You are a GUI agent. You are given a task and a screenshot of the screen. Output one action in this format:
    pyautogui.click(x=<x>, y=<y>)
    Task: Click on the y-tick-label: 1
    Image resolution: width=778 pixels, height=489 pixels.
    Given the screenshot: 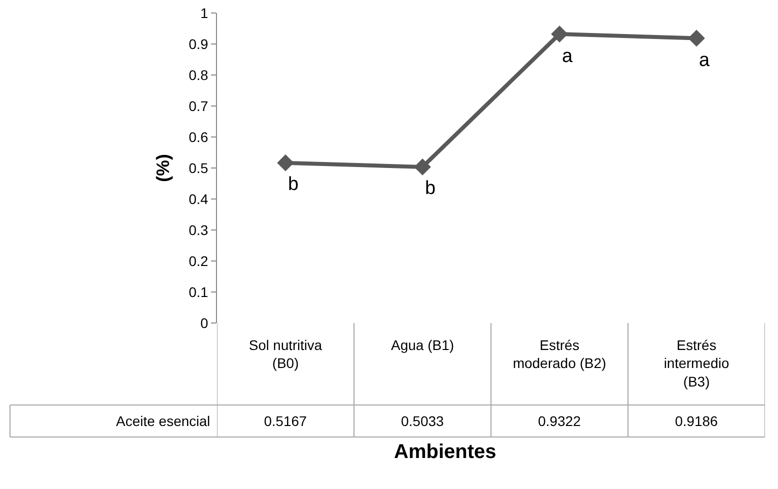 What is the action you would take?
    pyautogui.click(x=204, y=12)
    